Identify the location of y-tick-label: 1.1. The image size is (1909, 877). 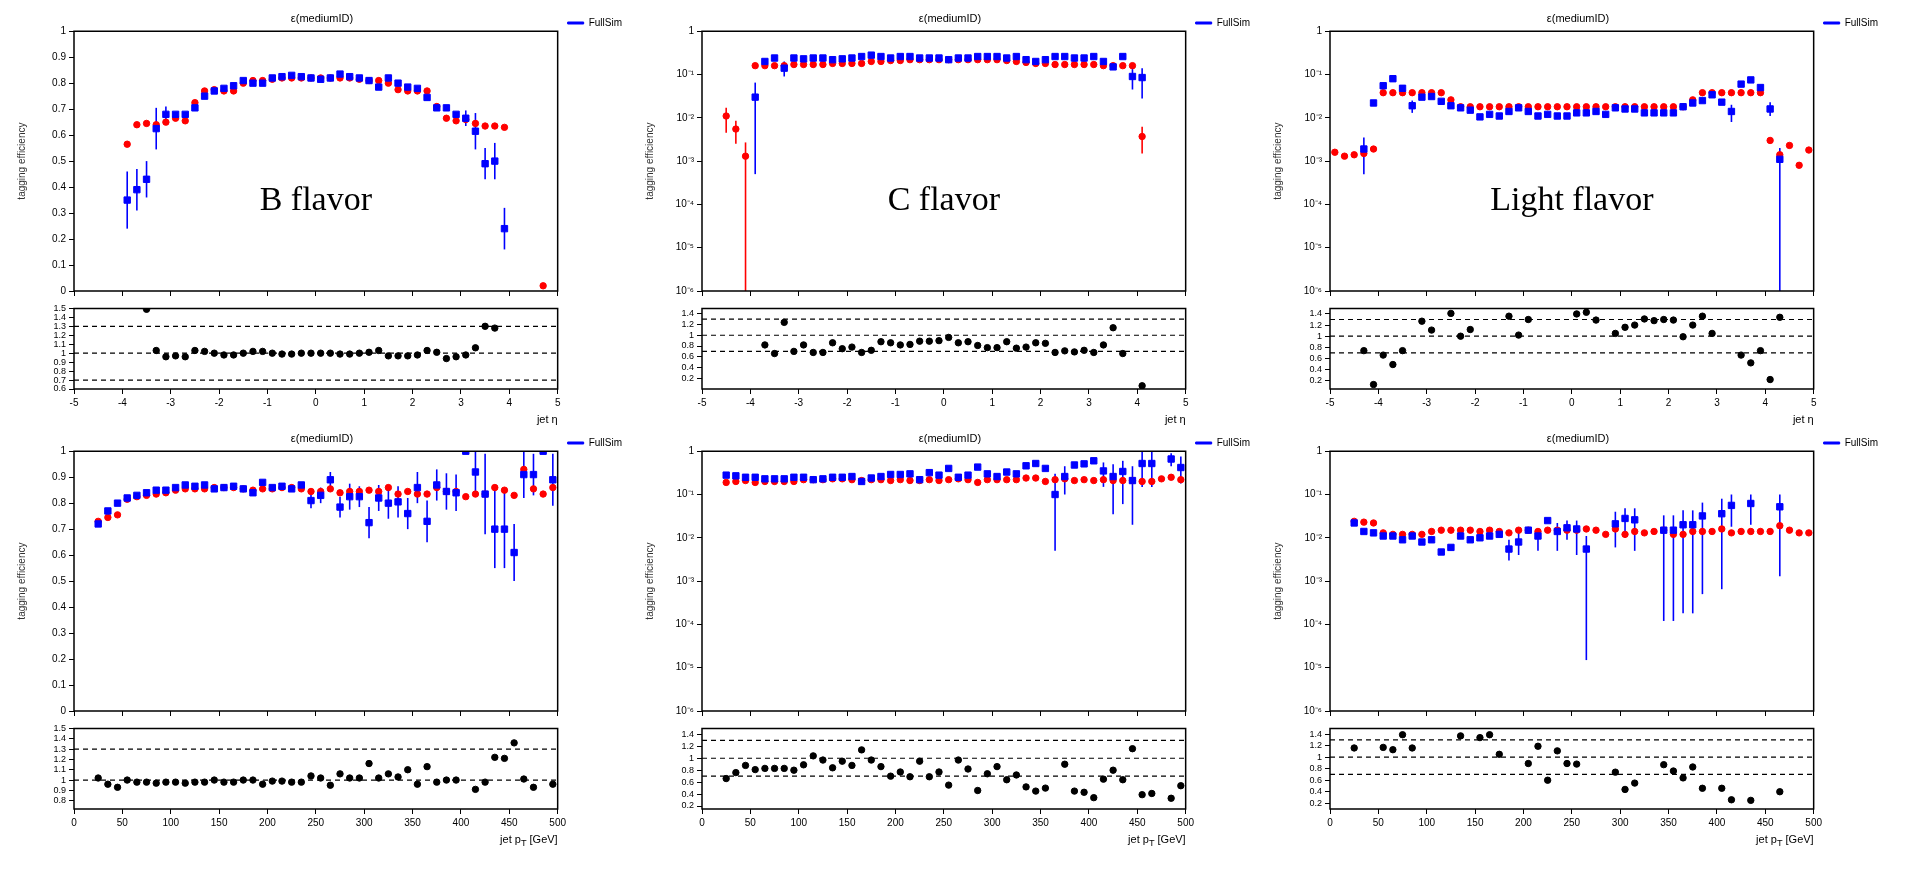
(59, 769).